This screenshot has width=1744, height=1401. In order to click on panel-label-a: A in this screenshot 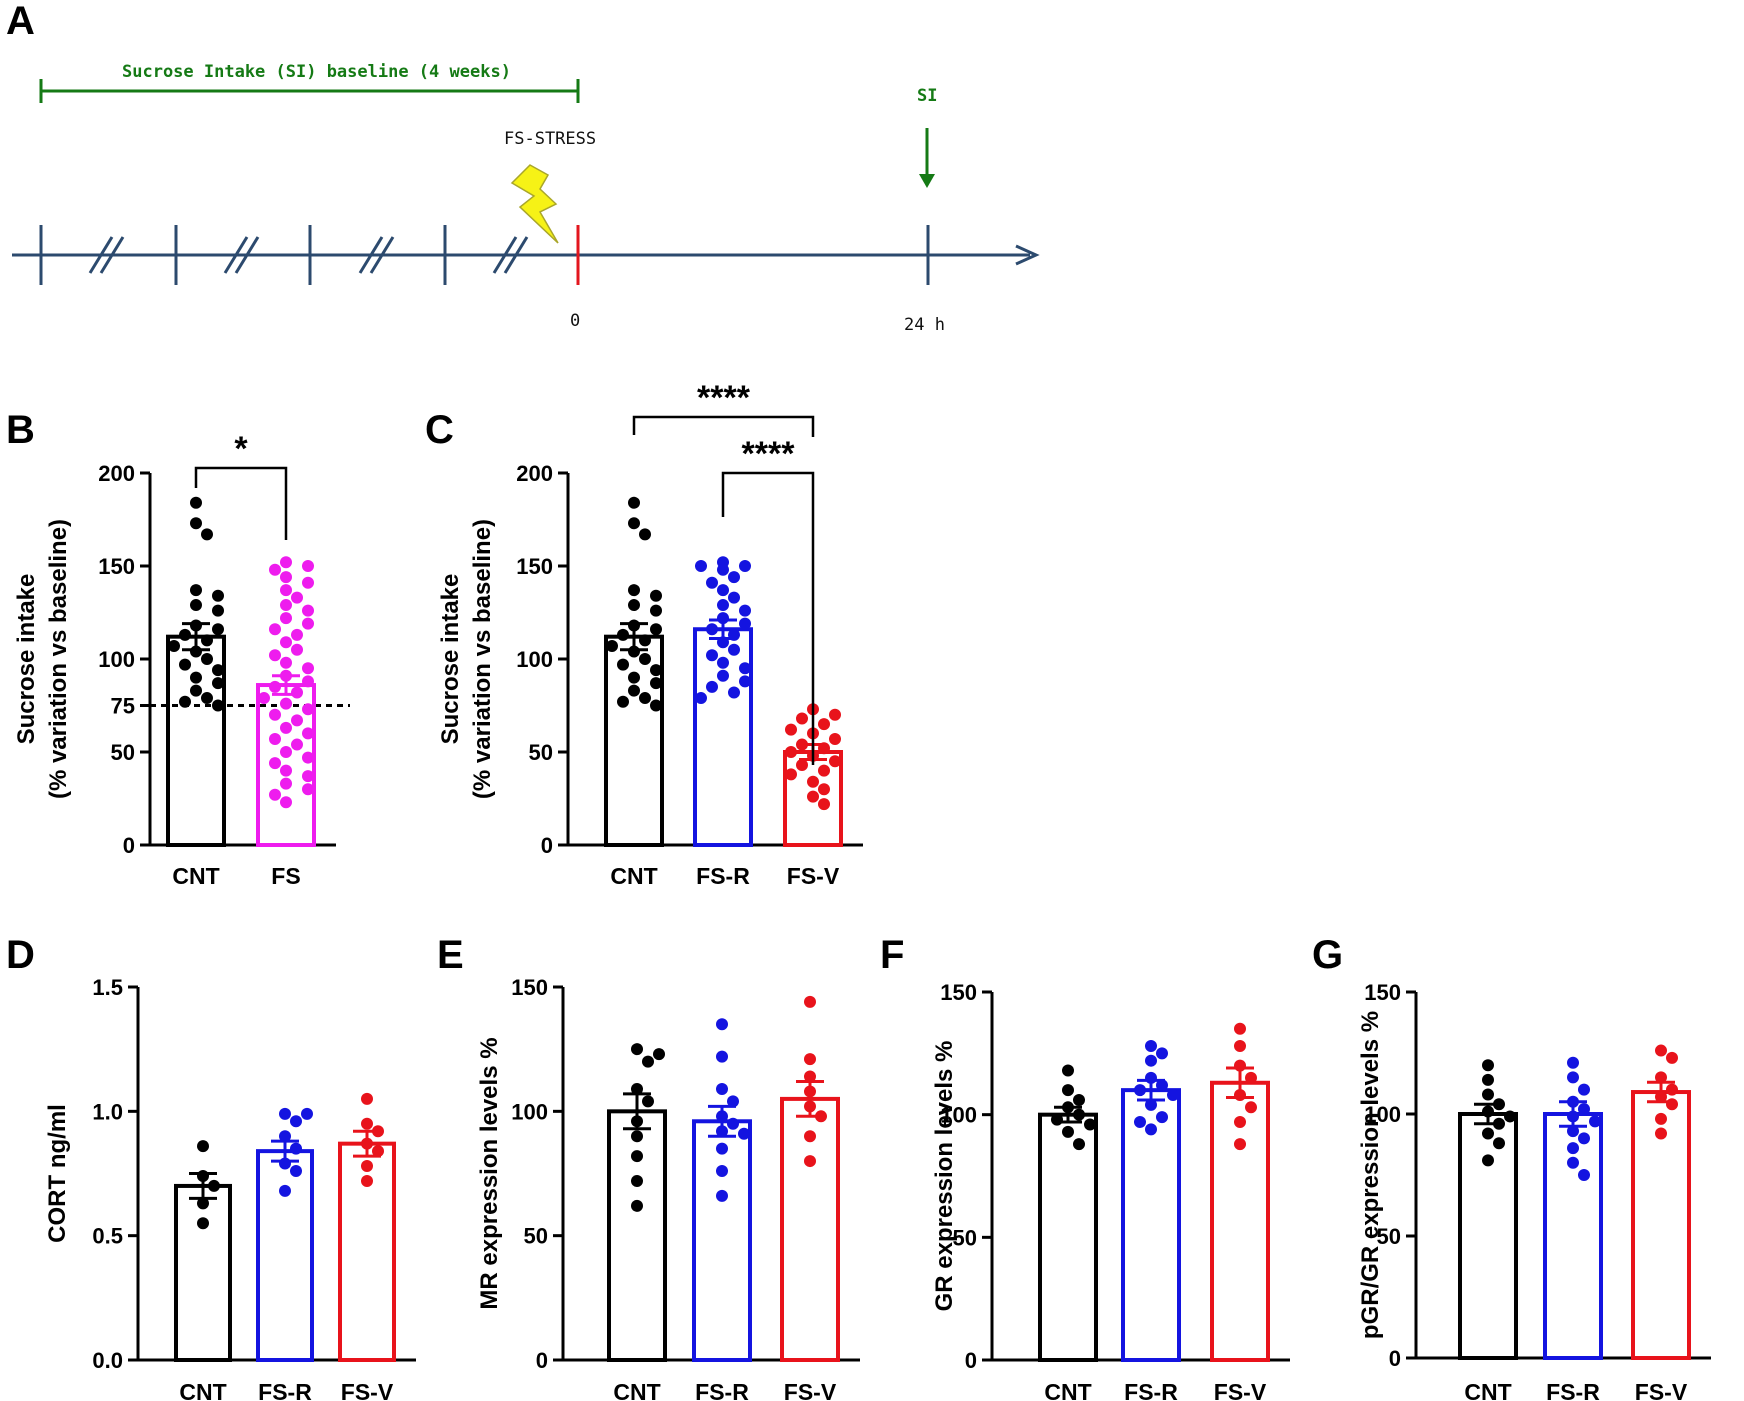, I will do `click(20, 21)`.